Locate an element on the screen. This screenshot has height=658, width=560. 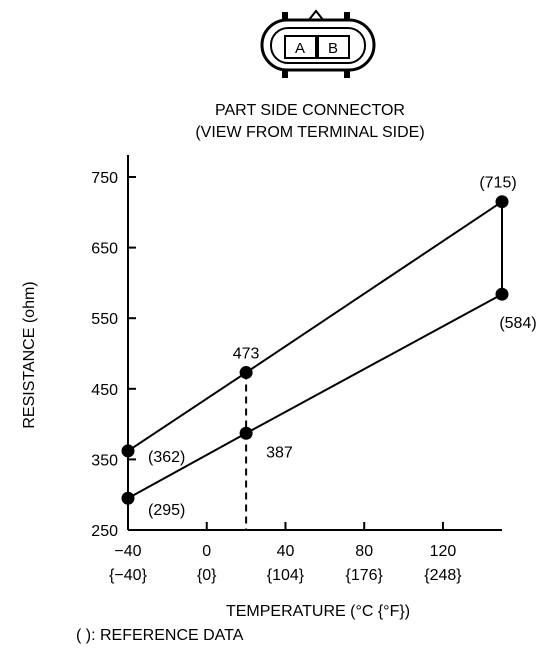
x-tick-label-fahrenheit: {0} is located at coordinates (207, 575).